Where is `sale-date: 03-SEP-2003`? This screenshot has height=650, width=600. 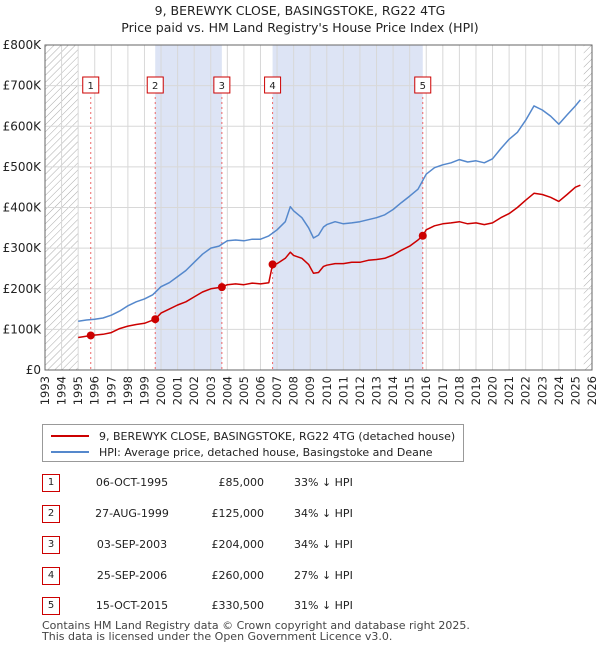
sale-date: 03-SEP-2003 is located at coordinates (132, 544).